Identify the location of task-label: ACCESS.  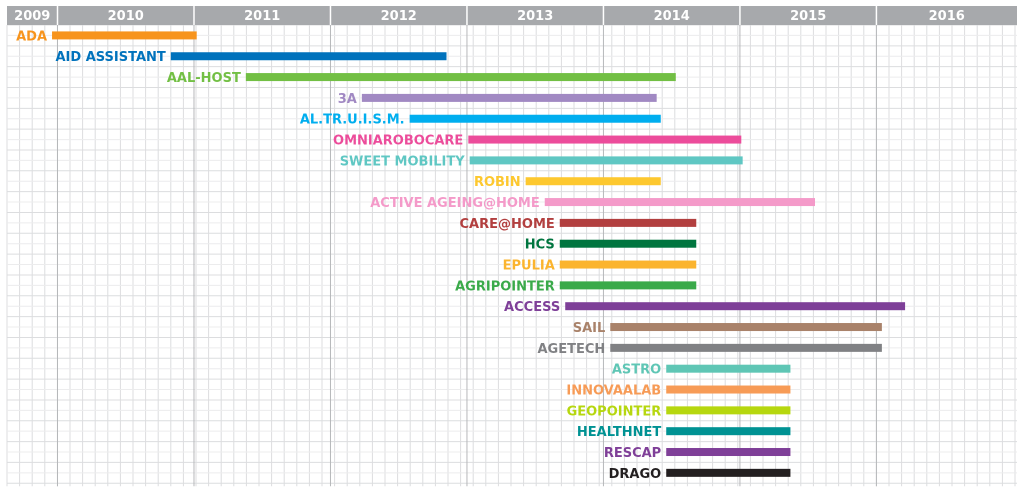
(532, 307).